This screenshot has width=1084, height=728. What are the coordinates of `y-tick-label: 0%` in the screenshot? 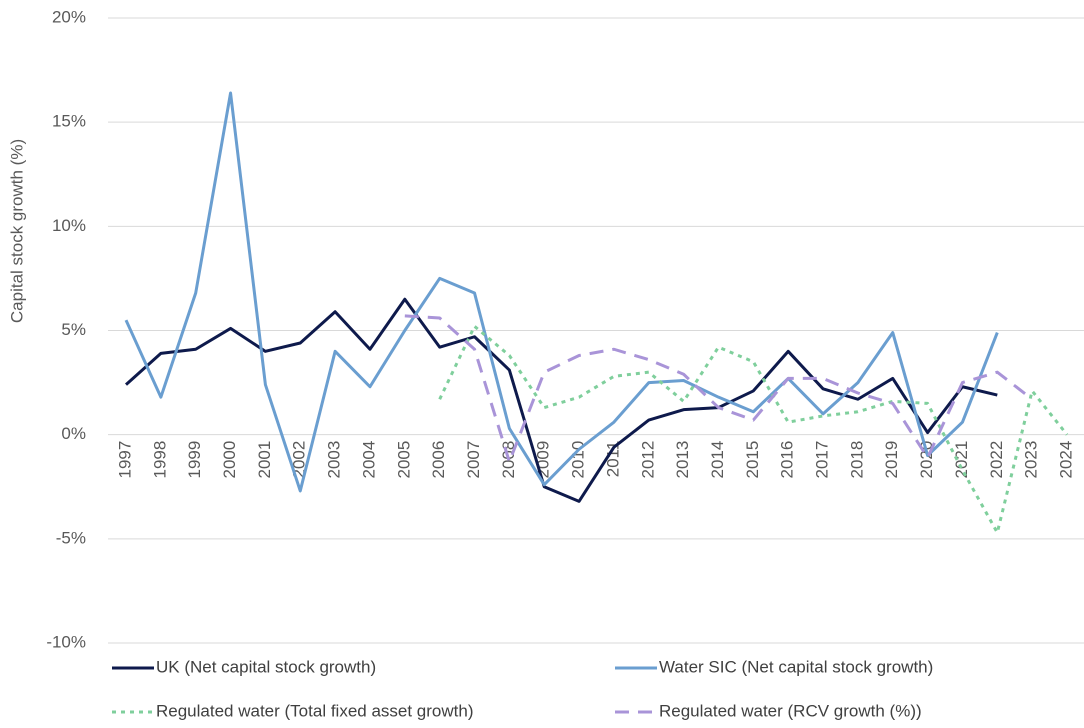 It's located at (73, 433).